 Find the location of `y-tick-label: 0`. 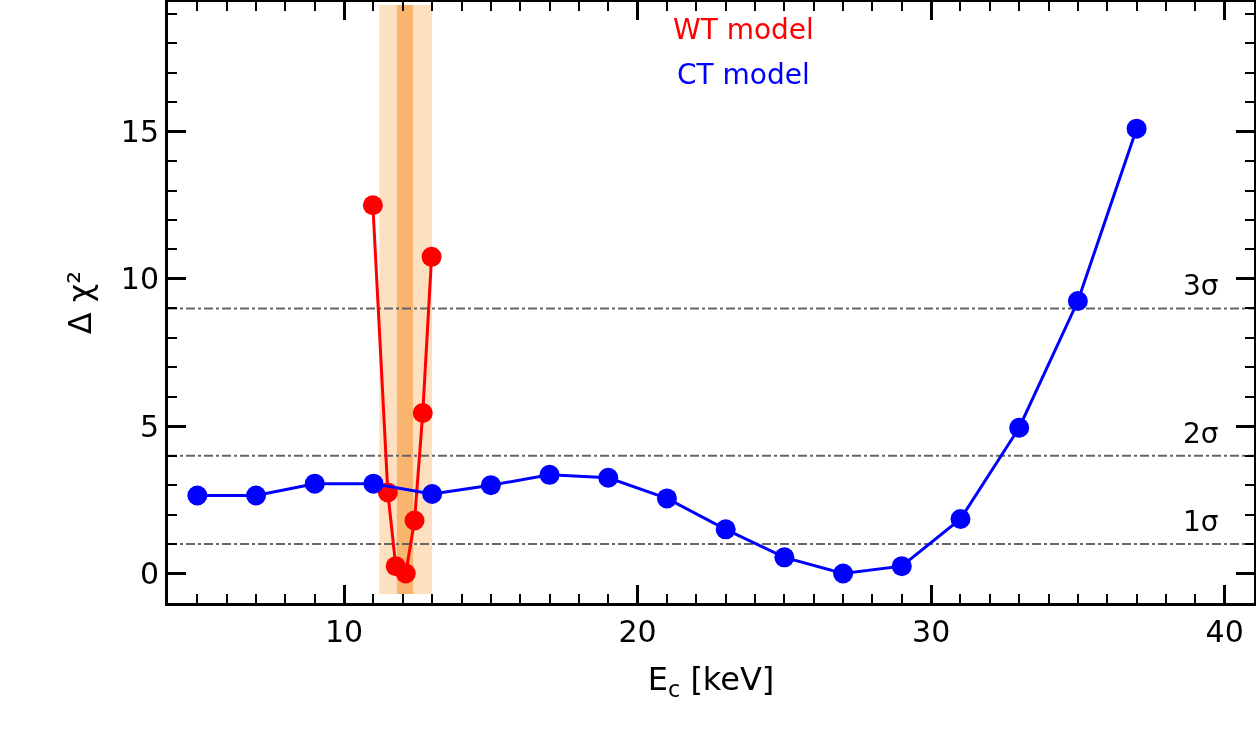

y-tick-label: 0 is located at coordinates (149, 574).